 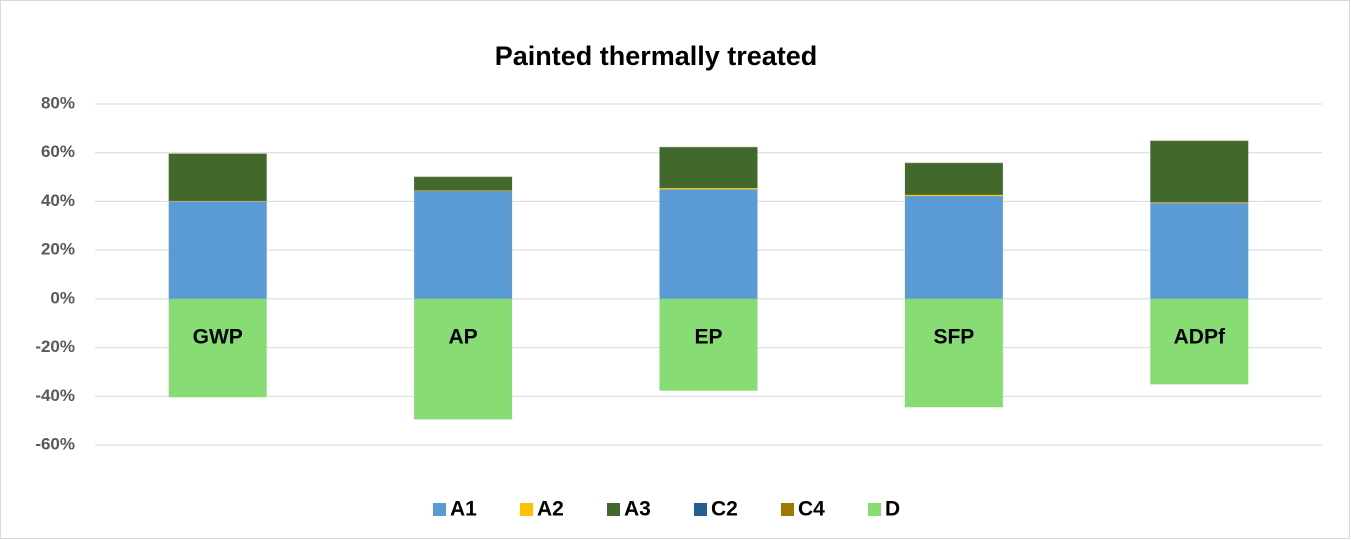 I want to click on y-tick-label: 60%, so click(x=58, y=151).